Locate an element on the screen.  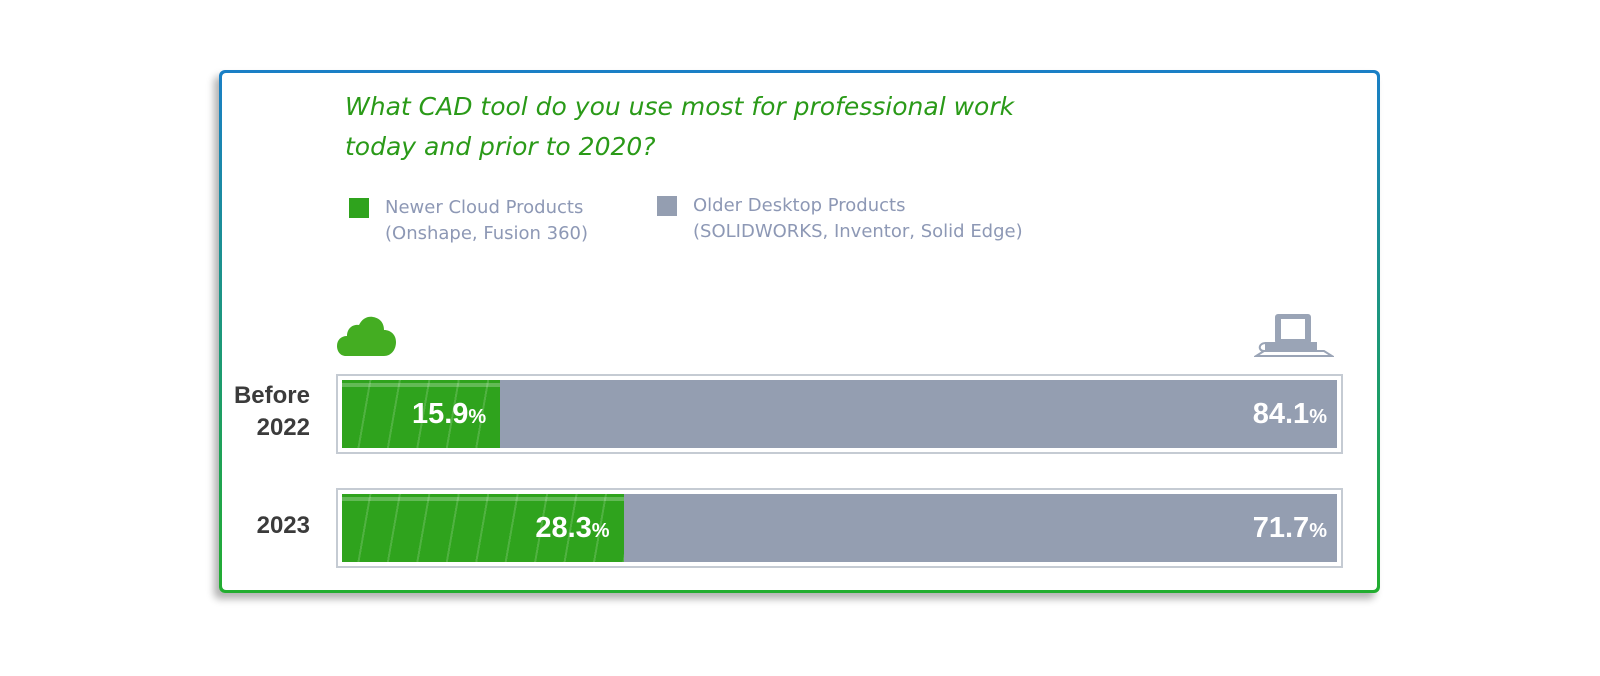
desktop-computer-icon is located at coordinates (1294, 335).